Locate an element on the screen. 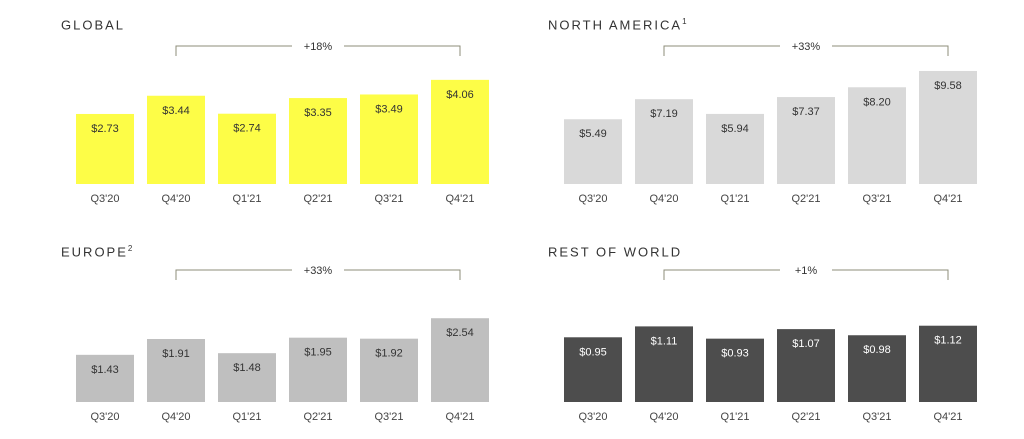 This screenshot has height=439, width=1024. growth-label: +1% is located at coordinates (806, 271).